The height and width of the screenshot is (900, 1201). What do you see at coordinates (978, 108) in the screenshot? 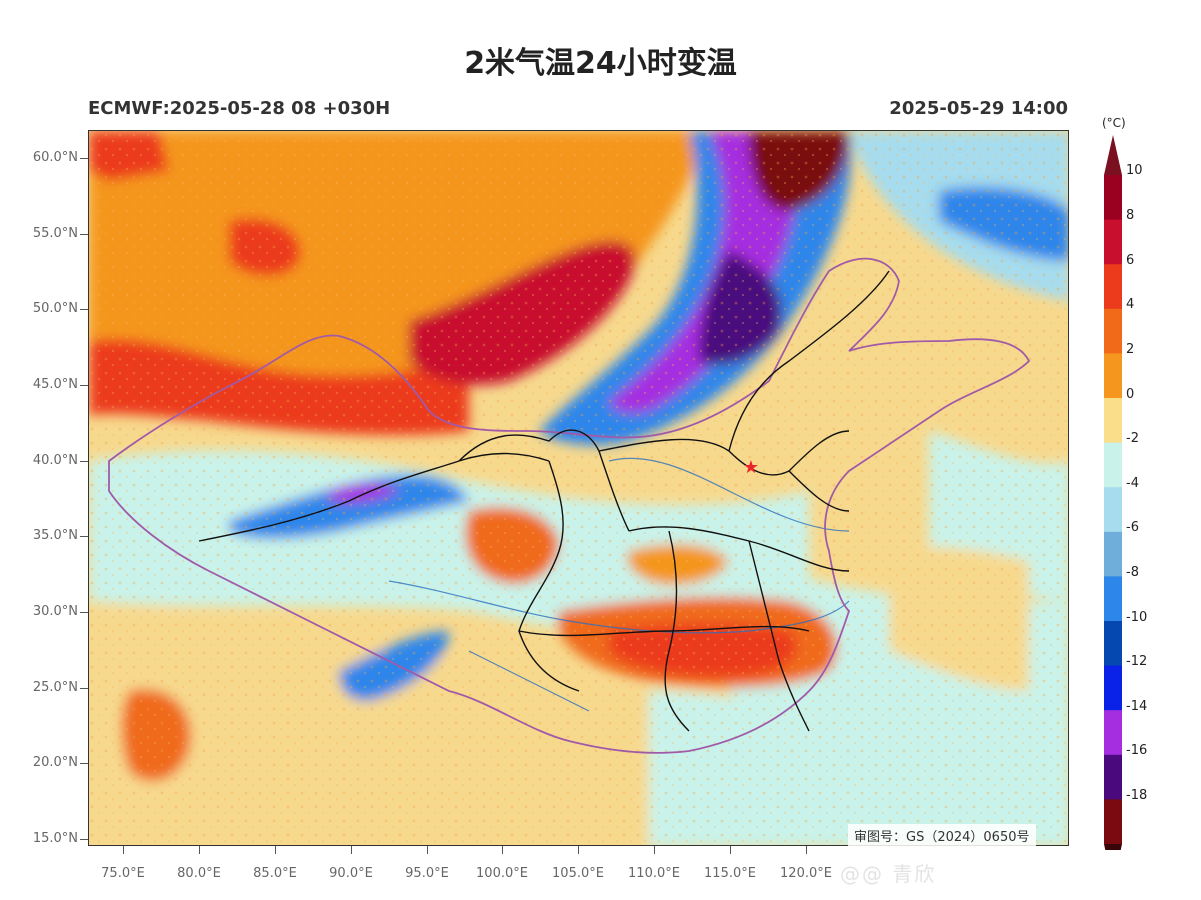
I see `valid-time-label: 2025-05-29 14:00` at bounding box center [978, 108].